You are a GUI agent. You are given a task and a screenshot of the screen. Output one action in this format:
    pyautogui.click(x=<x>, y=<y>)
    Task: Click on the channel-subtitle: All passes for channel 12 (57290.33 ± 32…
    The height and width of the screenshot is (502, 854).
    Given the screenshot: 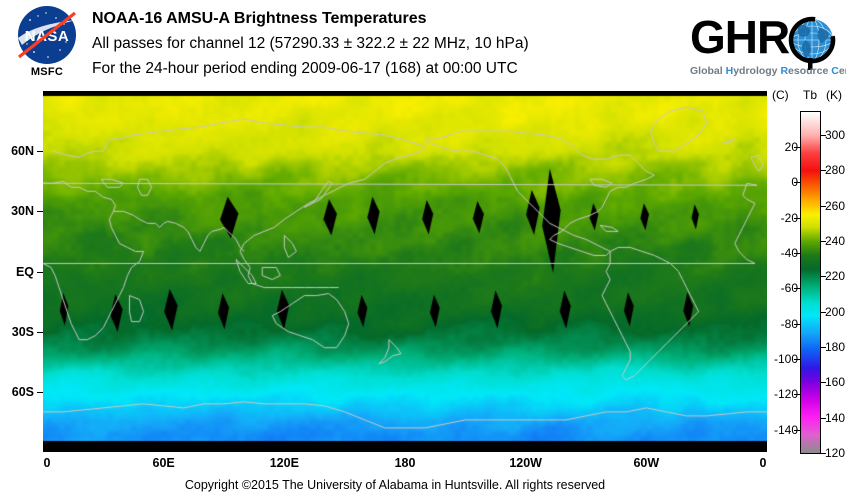 What is the action you would take?
    pyautogui.click(x=310, y=43)
    